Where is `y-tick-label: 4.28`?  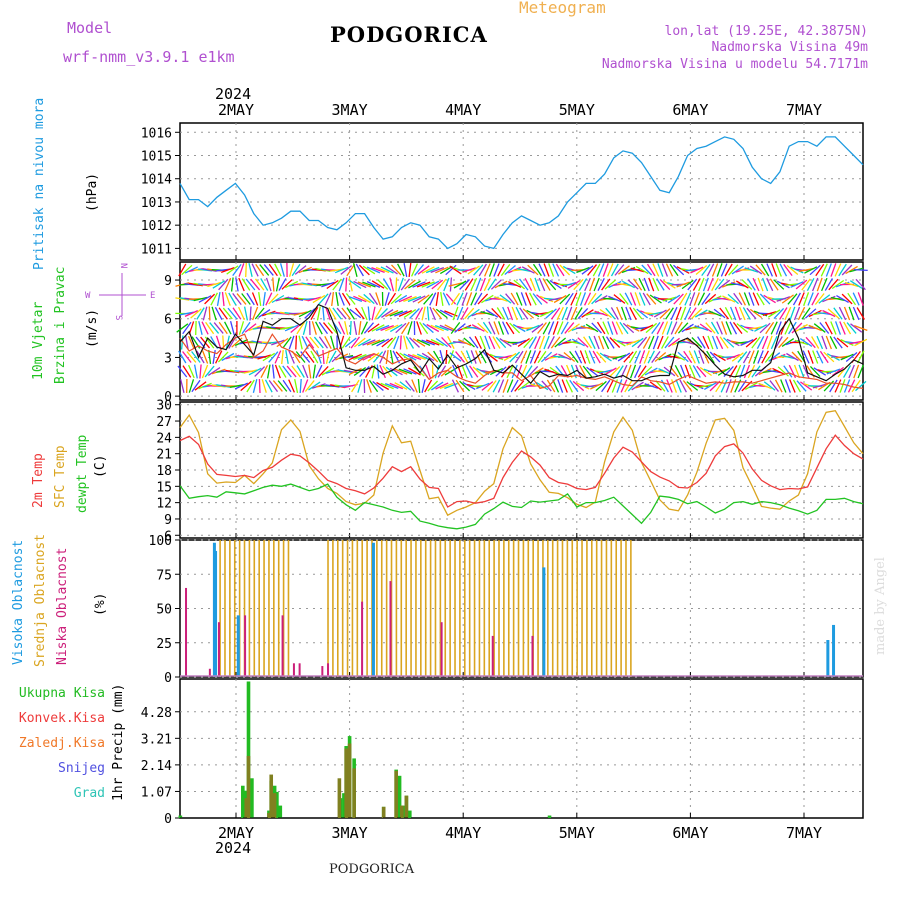 y-tick-label: 4.28 is located at coordinates (156, 713).